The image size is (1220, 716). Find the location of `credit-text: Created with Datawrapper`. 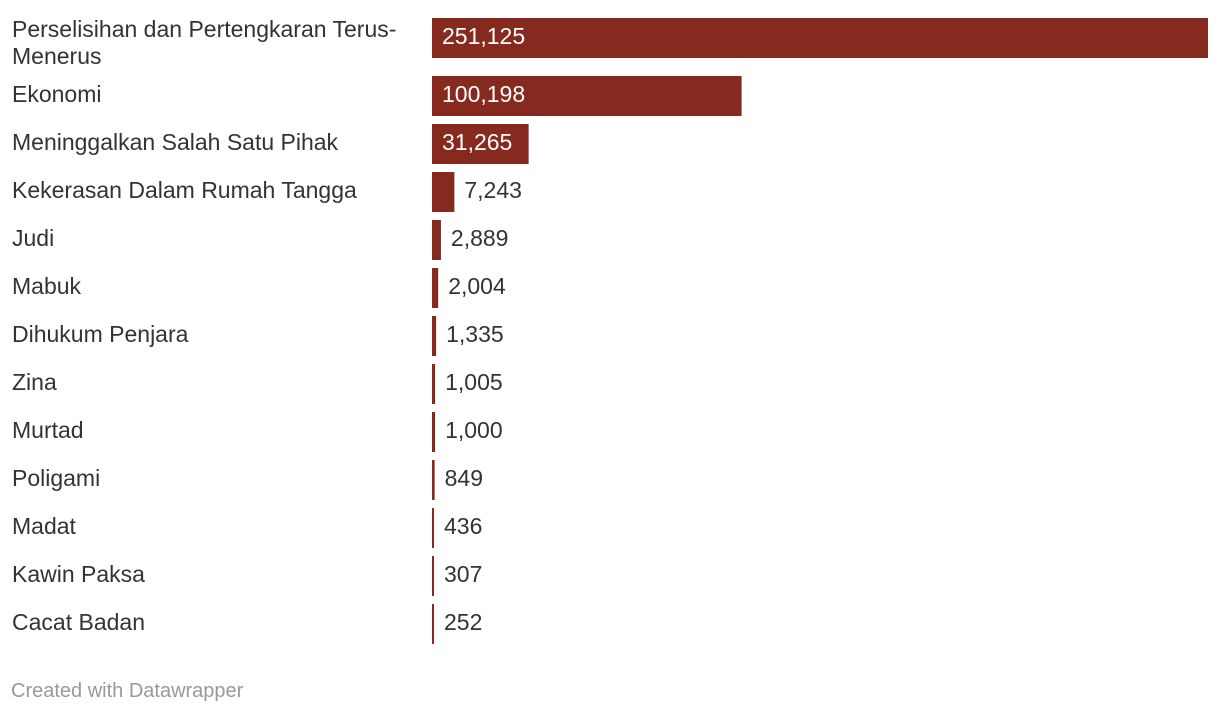

credit-text: Created with Datawrapper is located at coordinates (127, 691).